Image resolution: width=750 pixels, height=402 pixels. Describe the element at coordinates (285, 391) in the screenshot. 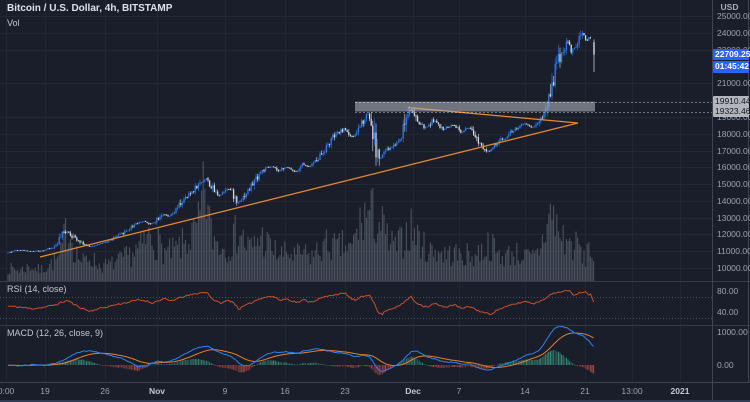

I see `time-tick: 16` at that location.